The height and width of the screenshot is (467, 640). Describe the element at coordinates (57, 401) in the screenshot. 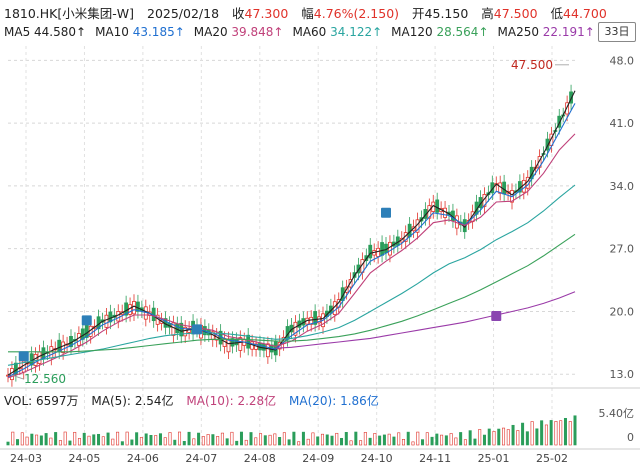

I see `vol-value: 6597万` at that location.